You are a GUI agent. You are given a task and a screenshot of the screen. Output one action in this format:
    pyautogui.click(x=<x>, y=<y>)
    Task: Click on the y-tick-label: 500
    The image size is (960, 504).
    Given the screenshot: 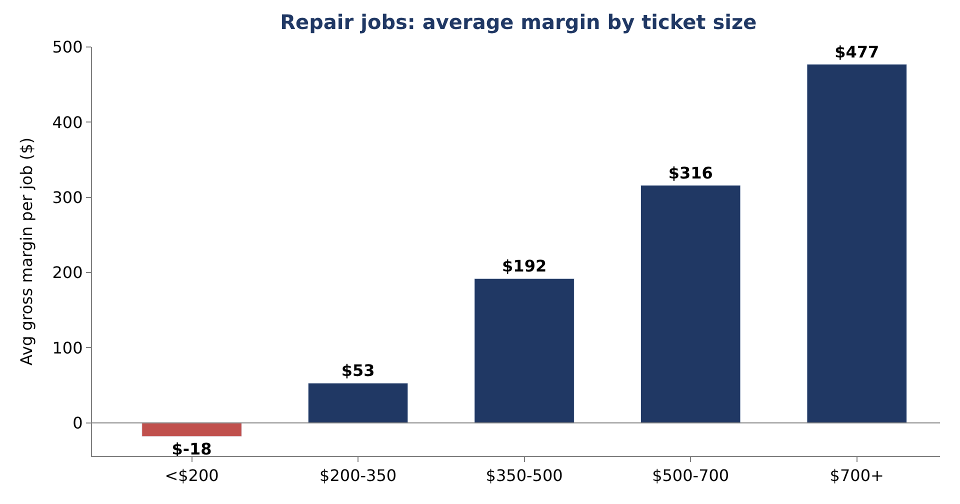 What is the action you would take?
    pyautogui.click(x=67, y=47)
    